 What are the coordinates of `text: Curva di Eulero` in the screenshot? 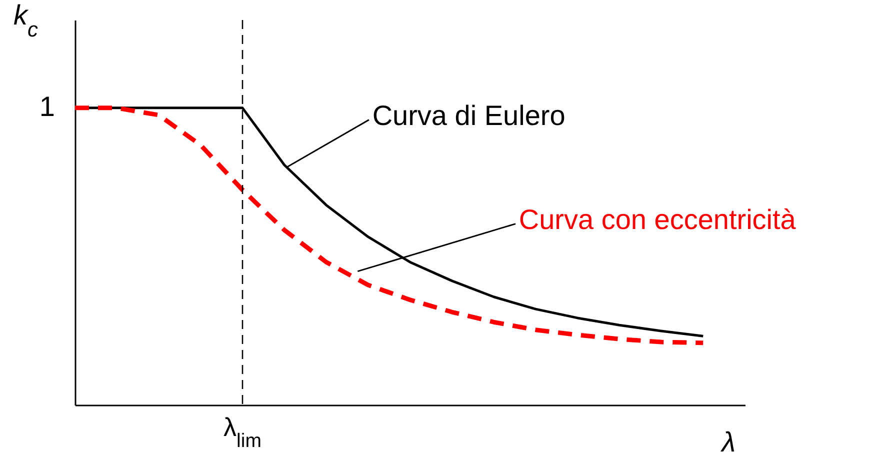 It's located at (469, 115).